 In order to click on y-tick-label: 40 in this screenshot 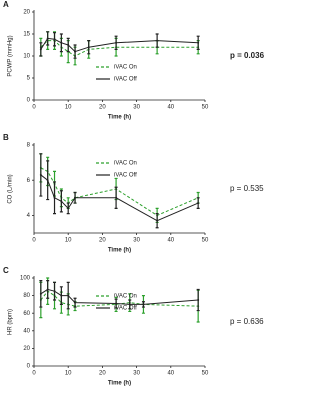, I will do `click(26, 331)`.